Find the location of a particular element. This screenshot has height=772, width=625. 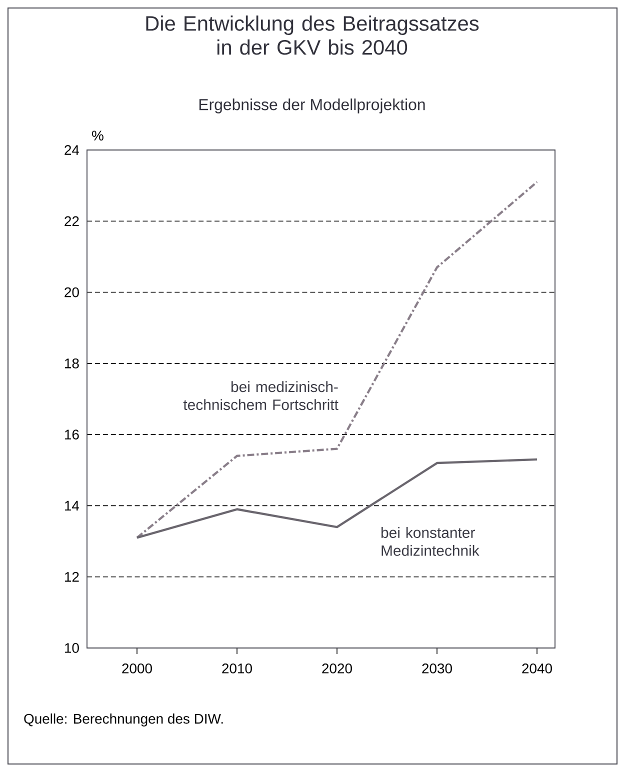

x-tick-label: 2010 is located at coordinates (237, 669).